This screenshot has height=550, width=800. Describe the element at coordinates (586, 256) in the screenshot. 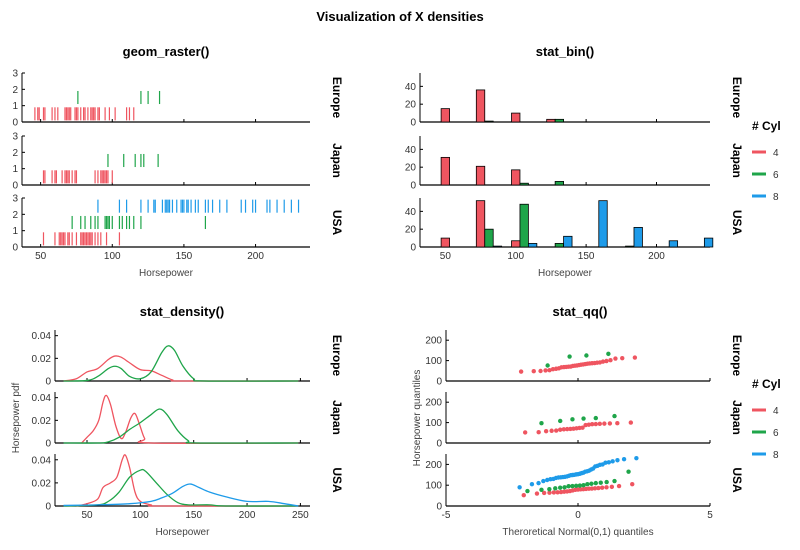

I see `x-tick-label: 150` at that location.